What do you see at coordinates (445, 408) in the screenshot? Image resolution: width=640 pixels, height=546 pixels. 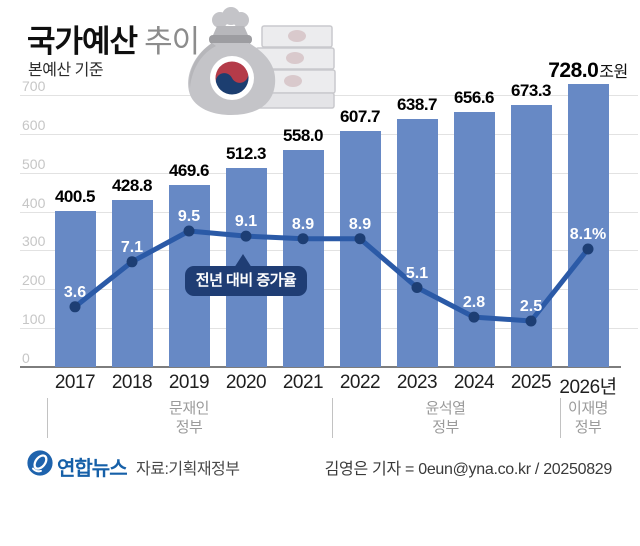 I see `period-label-line: 윤석열` at bounding box center [445, 408].